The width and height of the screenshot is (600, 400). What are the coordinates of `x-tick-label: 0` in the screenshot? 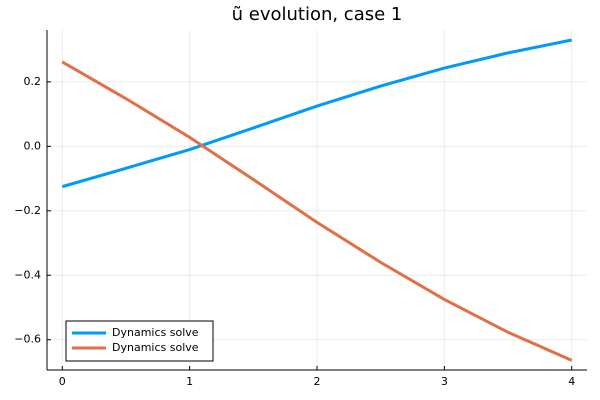 It's located at (62, 381).